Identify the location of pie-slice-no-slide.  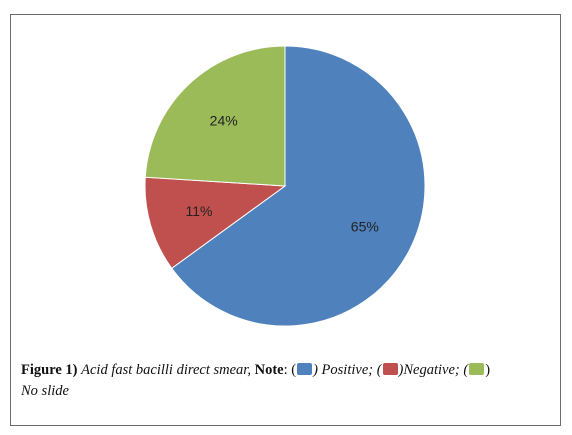
(215, 116).